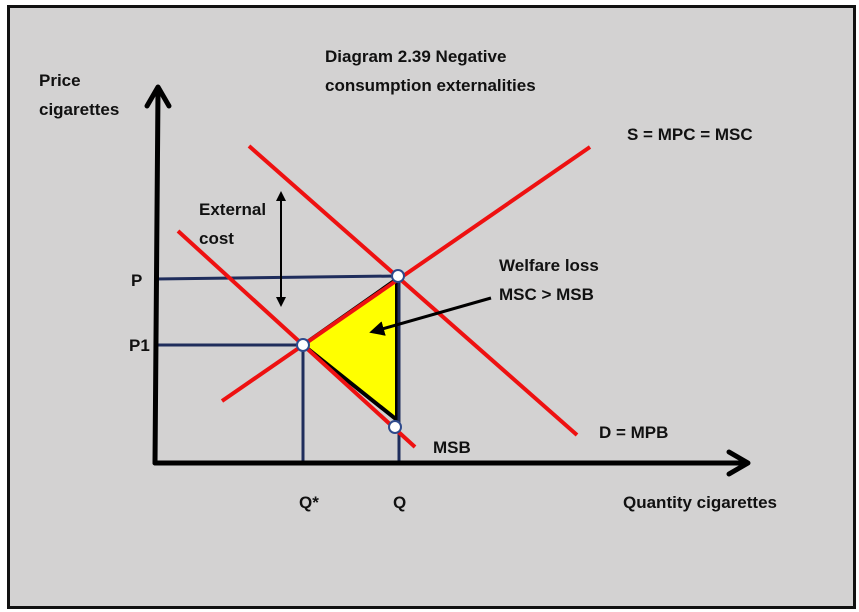  I want to click on external-cost-label-line-1: External, so click(233, 209).